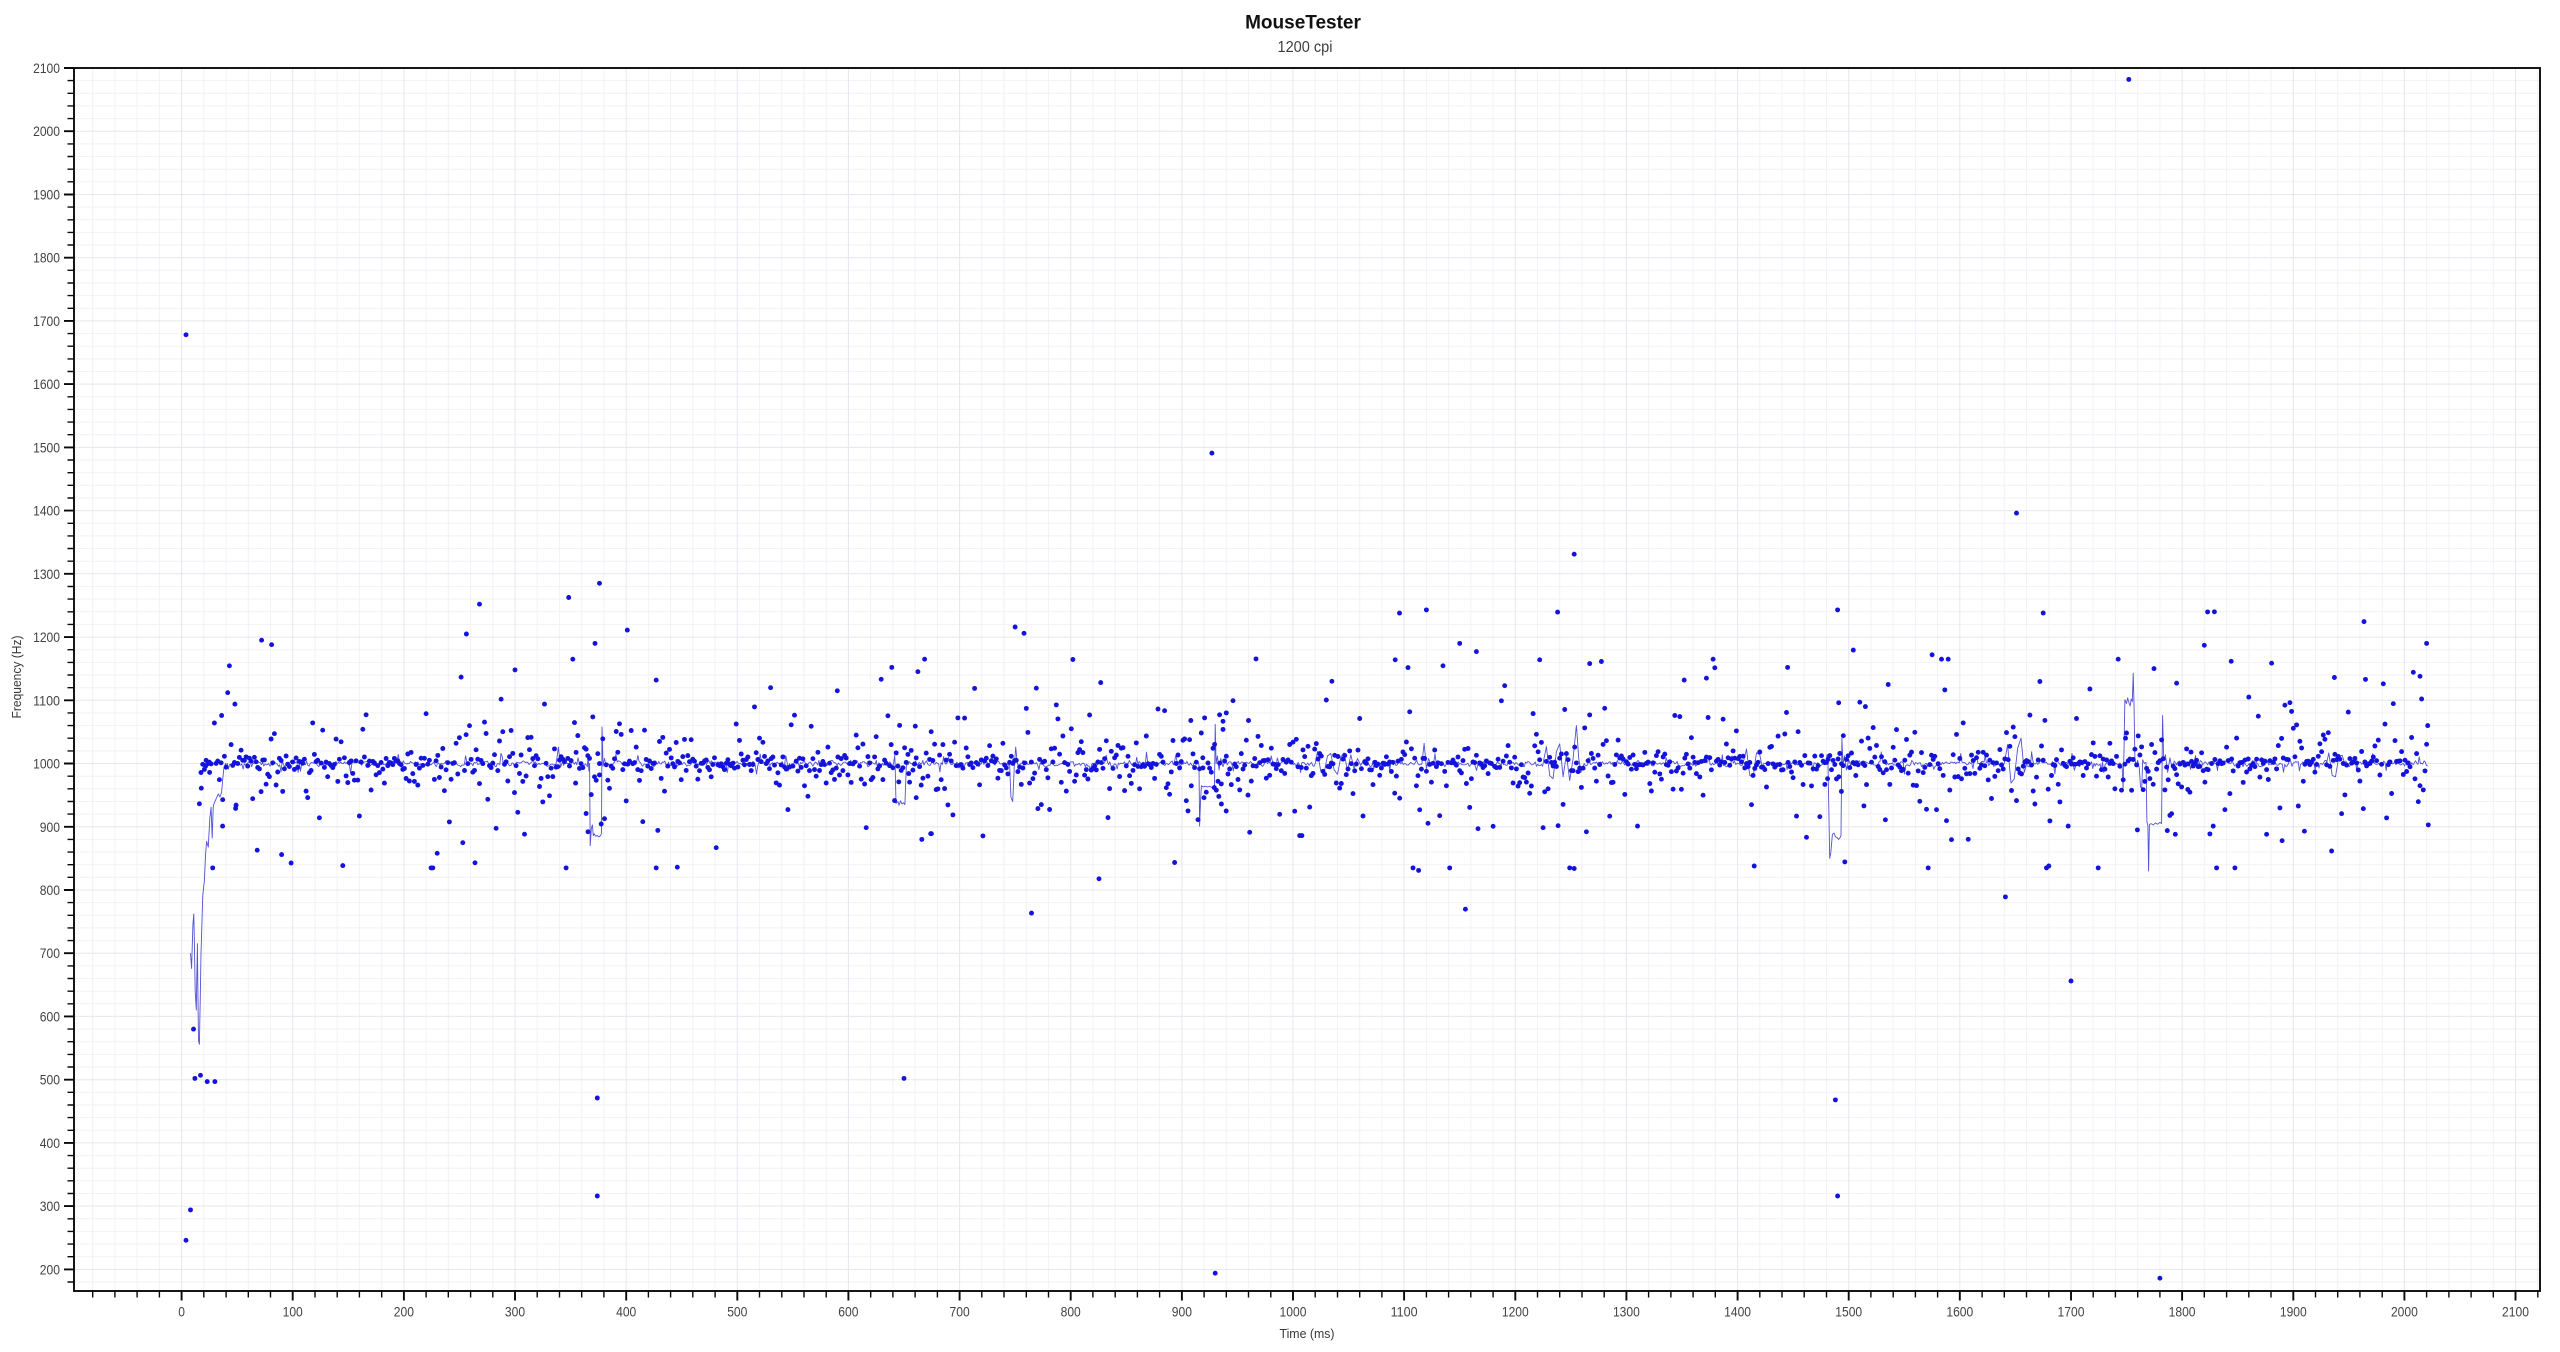  I want to click on svg-text: 0, so click(181, 1312).